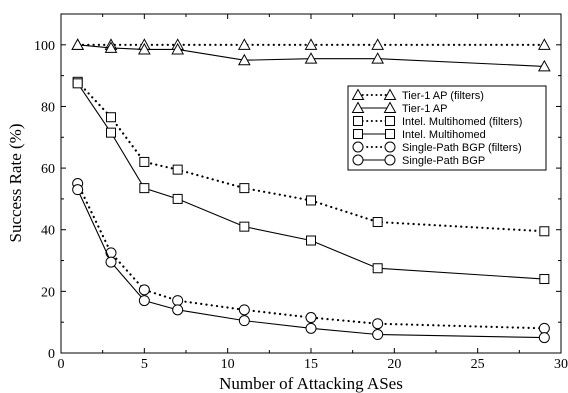  I want to click on legend-item: Tier-1 AP (filters), so click(417, 95).